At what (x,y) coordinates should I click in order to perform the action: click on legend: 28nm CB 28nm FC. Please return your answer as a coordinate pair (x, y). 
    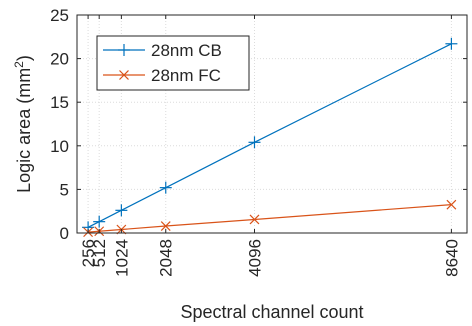
    Looking at the image, I should click on (173, 63).